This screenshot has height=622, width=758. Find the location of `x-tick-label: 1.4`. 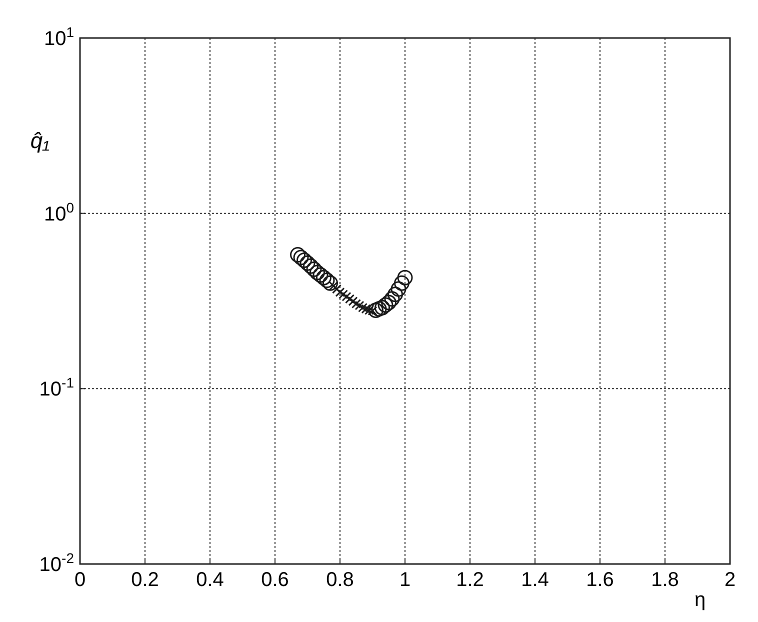

x-tick-label: 1.4 is located at coordinates (535, 580).